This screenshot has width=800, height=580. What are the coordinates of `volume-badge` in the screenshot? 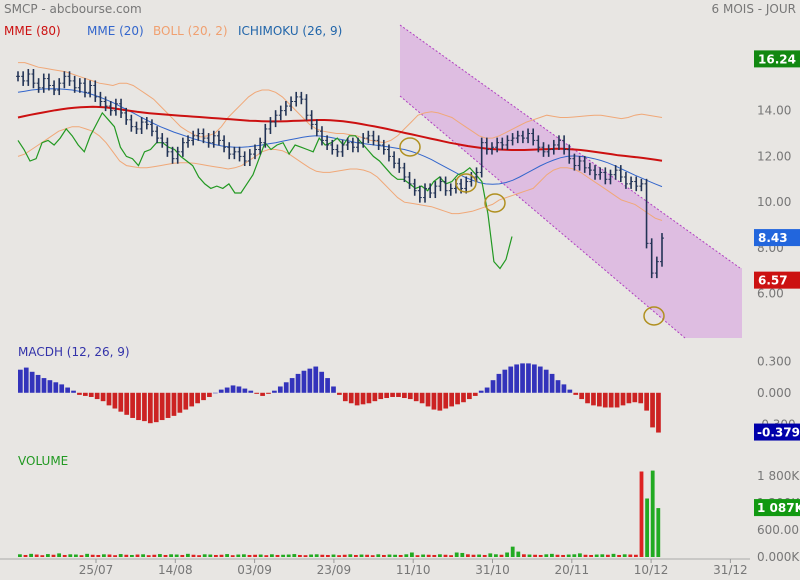 It's located at (777, 508).